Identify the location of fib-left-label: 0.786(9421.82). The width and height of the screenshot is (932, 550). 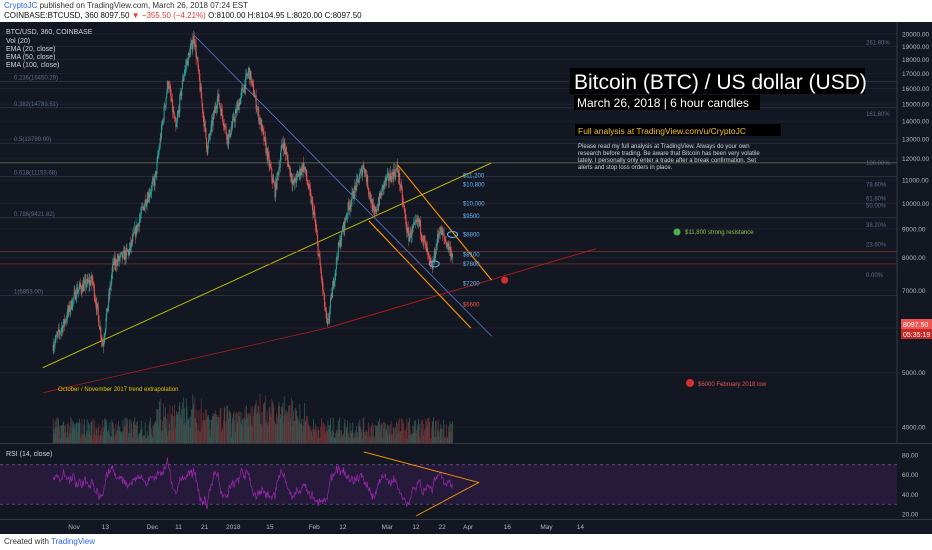
(34, 215).